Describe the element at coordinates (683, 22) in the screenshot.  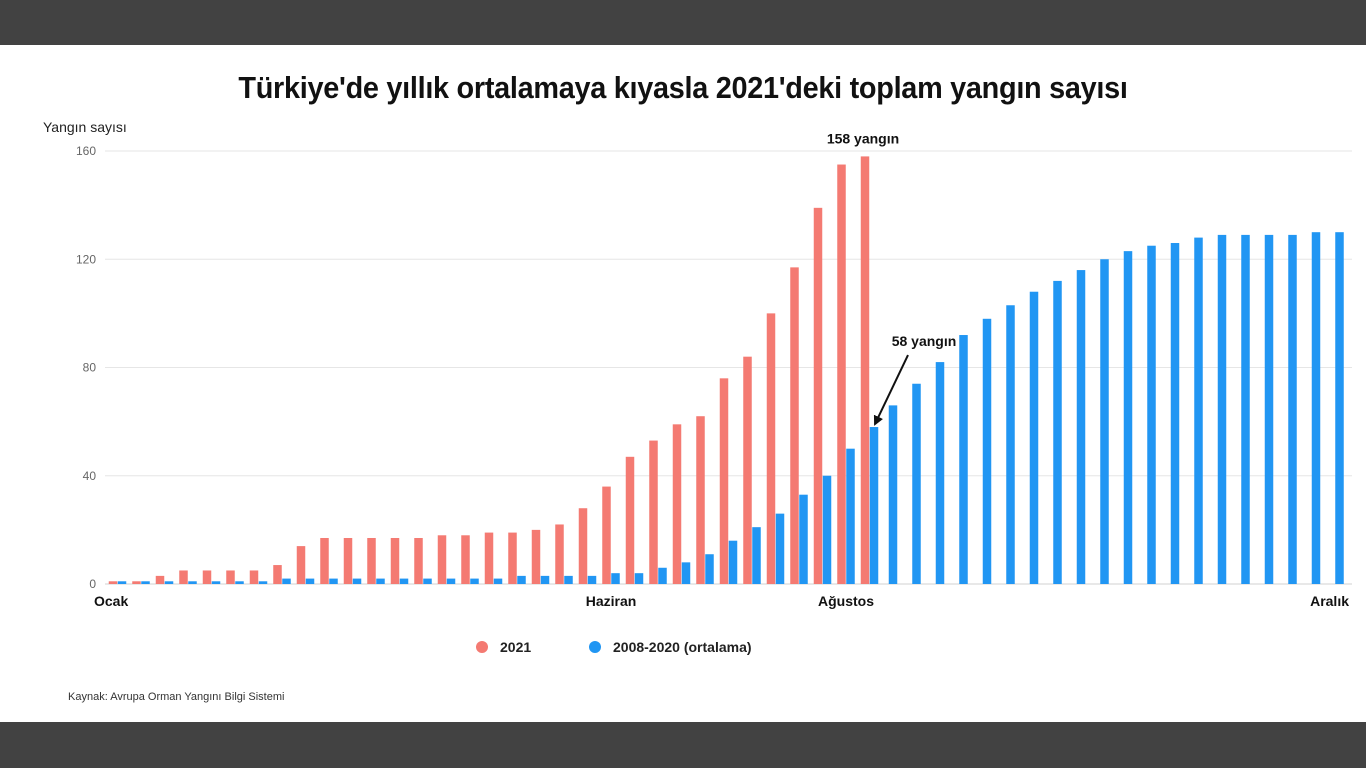
I see `top-band` at that location.